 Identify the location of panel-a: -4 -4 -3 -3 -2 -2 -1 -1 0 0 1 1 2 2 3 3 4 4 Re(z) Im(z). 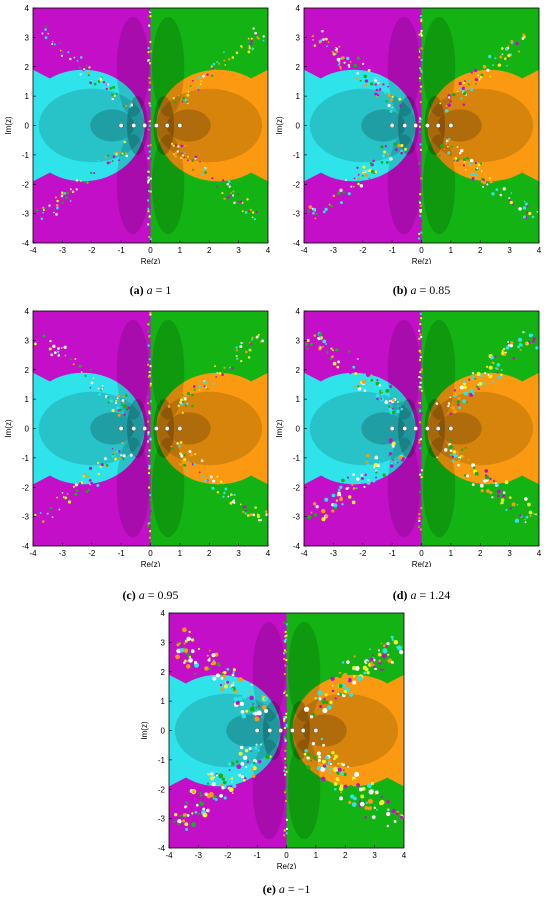
(138, 135).